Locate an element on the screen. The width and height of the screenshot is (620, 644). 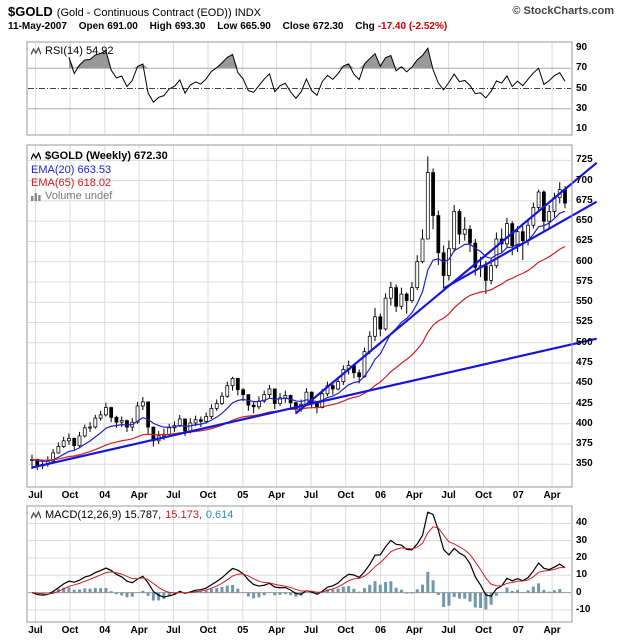
ema20-legend: EMA(20) 663.53 is located at coordinates (71, 170).